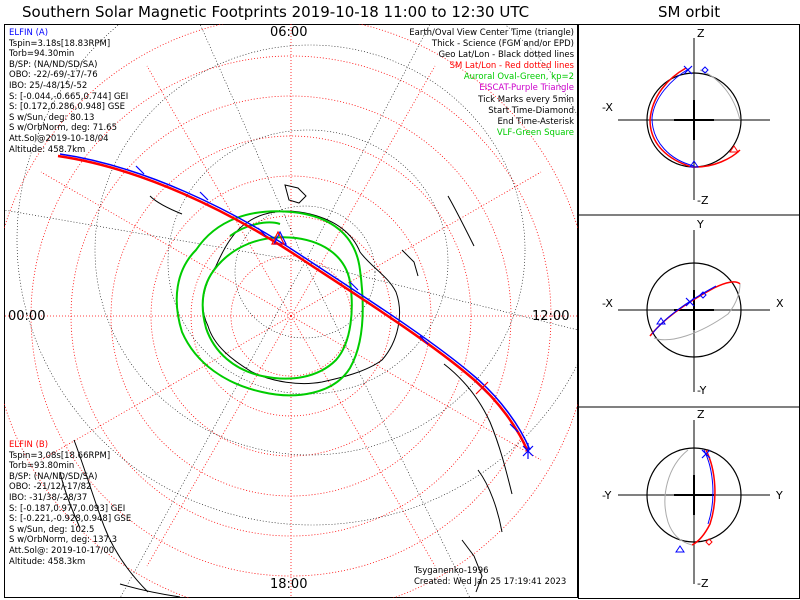 The image size is (800, 600). What do you see at coordinates (52, 529) in the screenshot?
I see `probe-b-line: S w/Sun, deg: 102.5` at bounding box center [52, 529].